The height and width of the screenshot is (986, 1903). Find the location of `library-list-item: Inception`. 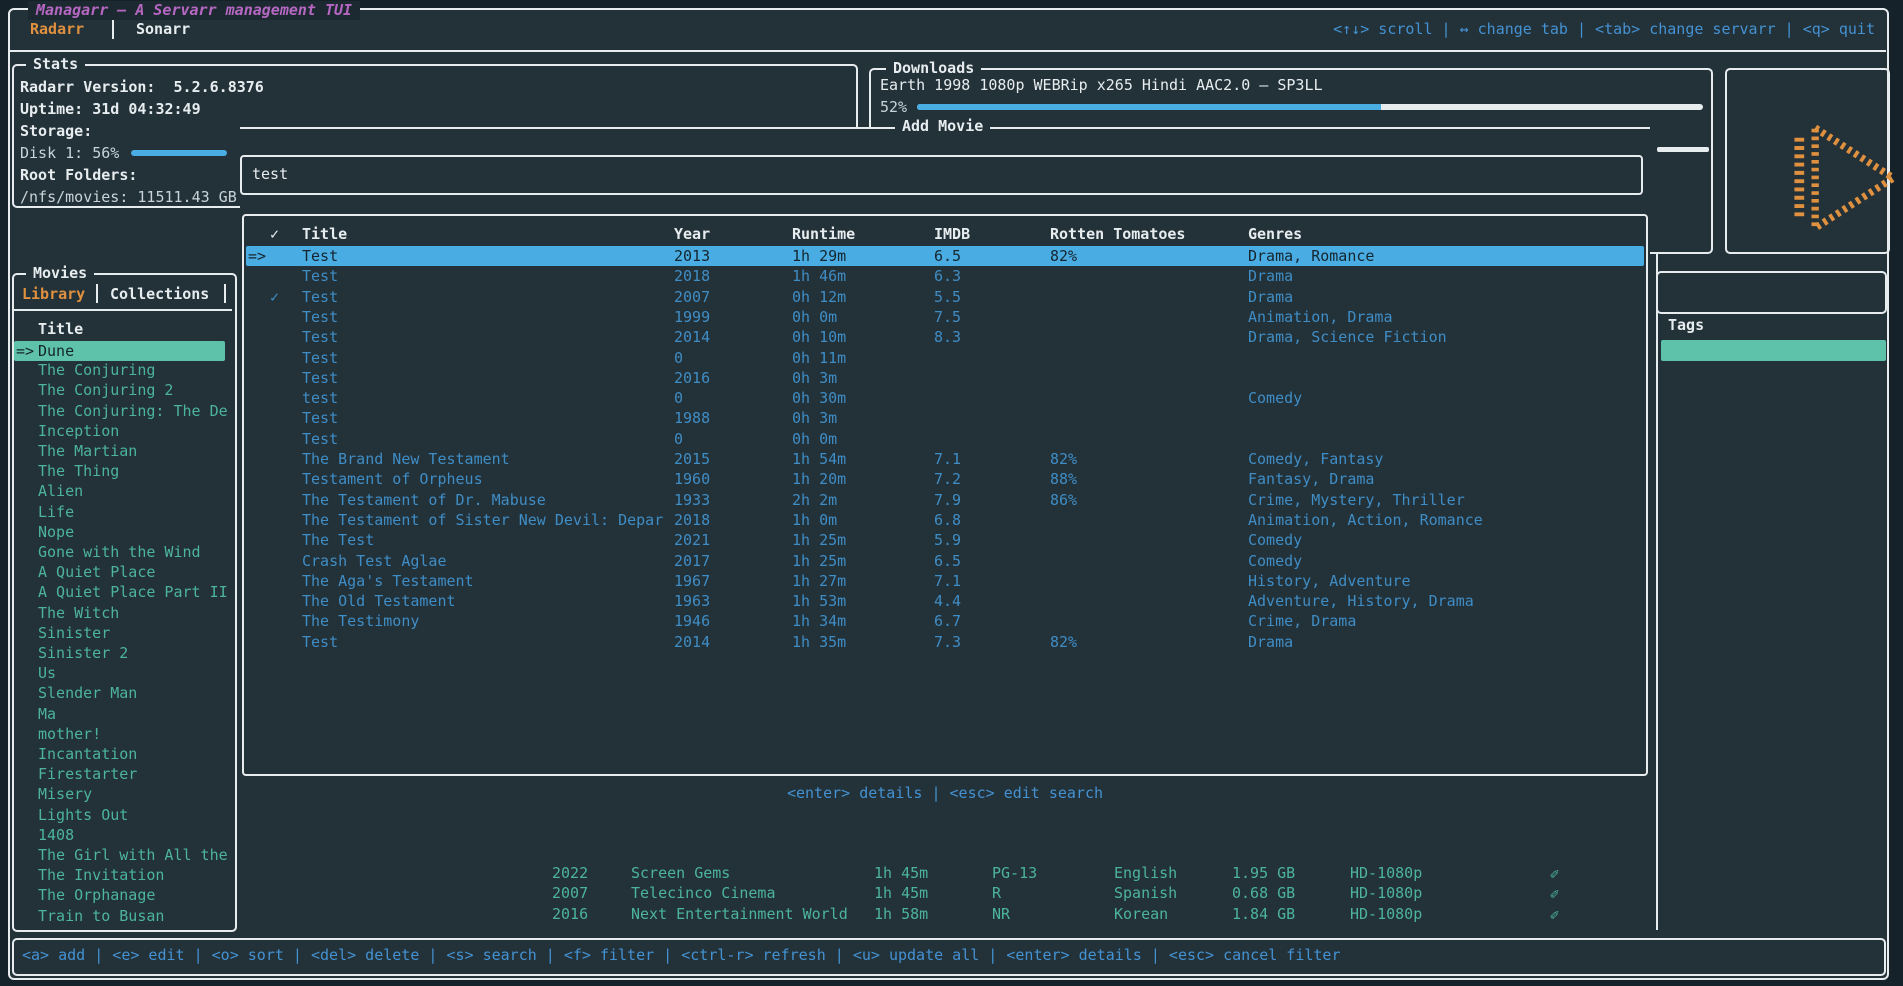

library-list-item: Inception is located at coordinates (79, 430).